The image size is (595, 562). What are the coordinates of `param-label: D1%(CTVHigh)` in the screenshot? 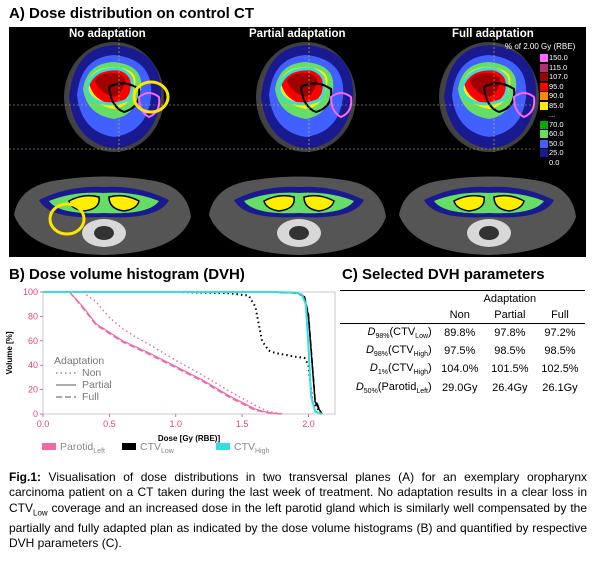 It's located at (400, 369).